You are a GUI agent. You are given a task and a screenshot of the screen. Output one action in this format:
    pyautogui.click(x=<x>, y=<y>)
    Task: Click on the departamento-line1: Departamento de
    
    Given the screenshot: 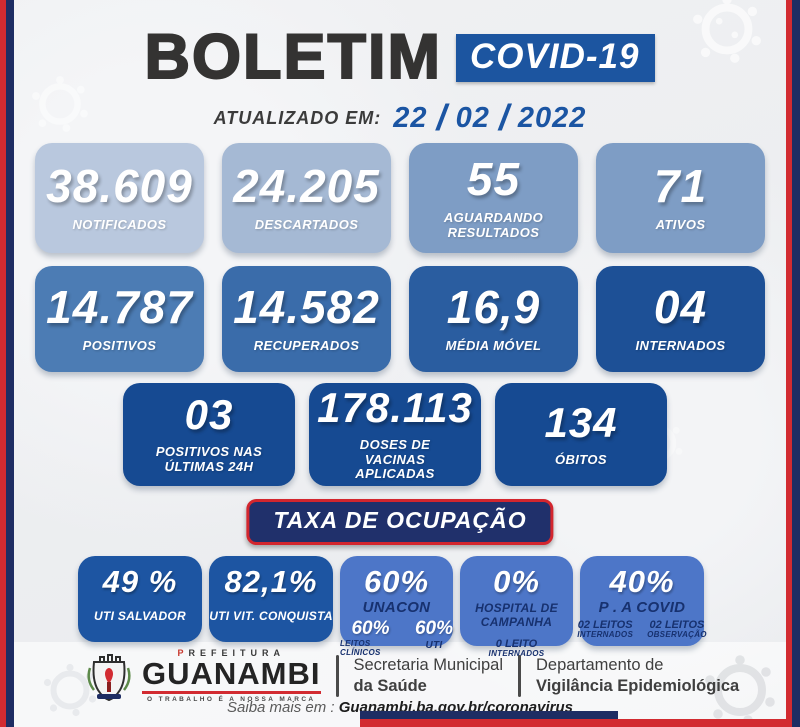 What is the action you would take?
    pyautogui.click(x=599, y=664)
    